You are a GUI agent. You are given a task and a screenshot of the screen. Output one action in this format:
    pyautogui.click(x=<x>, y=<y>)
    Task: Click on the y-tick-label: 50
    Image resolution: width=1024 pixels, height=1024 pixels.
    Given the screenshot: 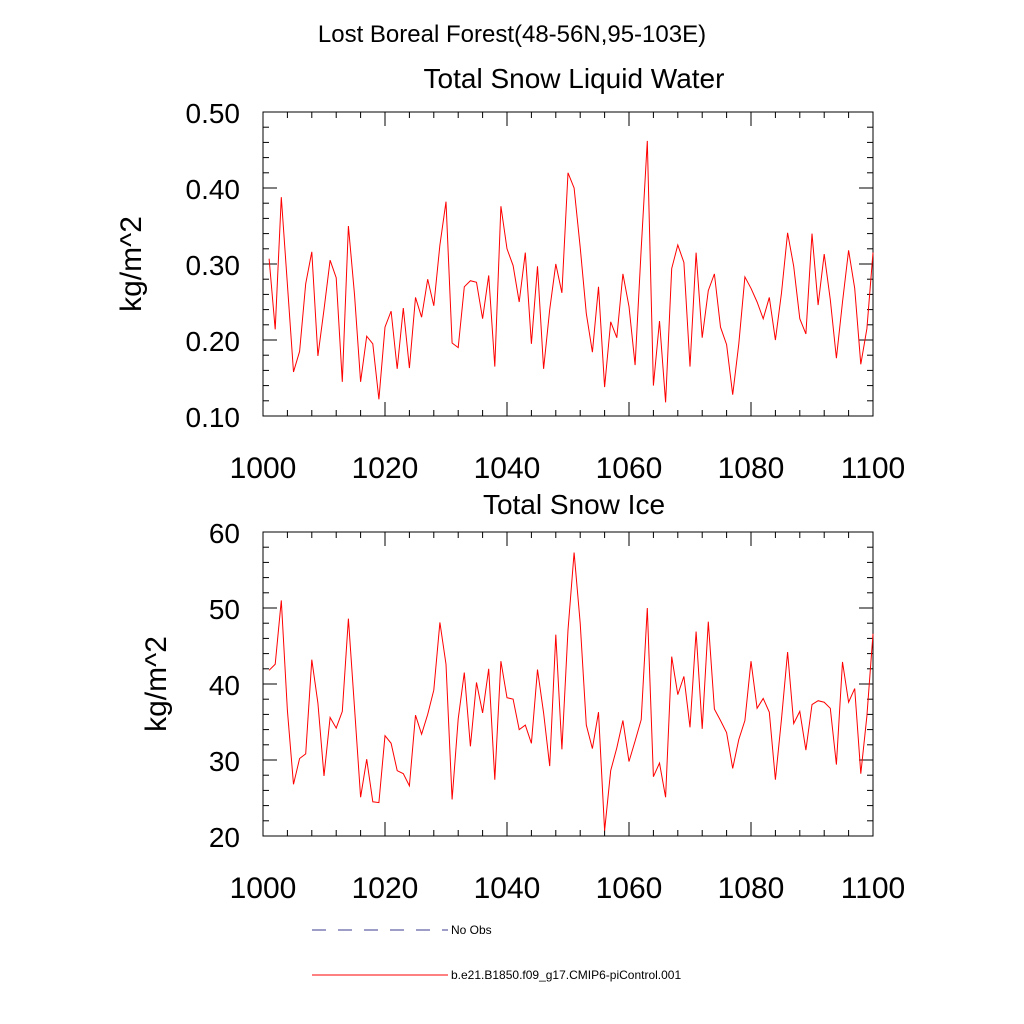 What is the action you would take?
    pyautogui.click(x=224, y=609)
    